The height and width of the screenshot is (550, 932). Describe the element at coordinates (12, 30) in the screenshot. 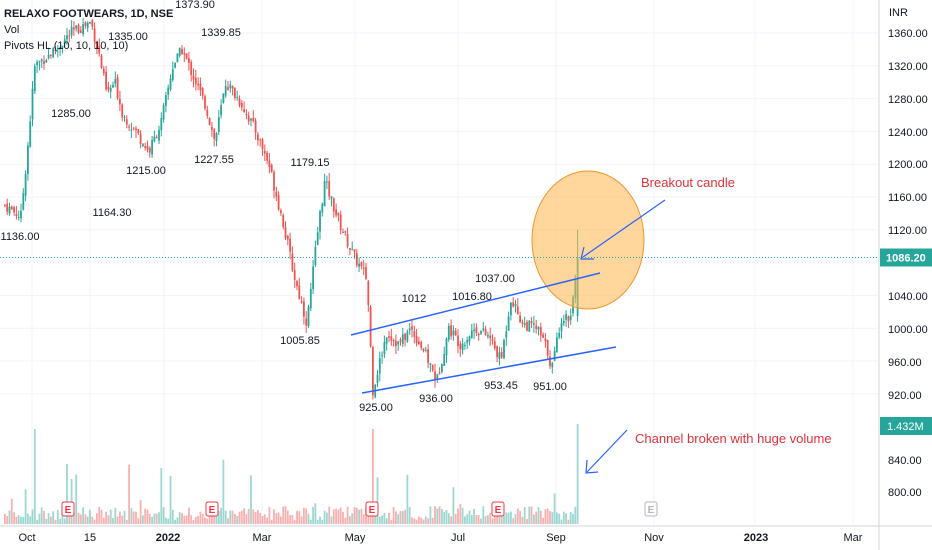

I see `indicator-vol: Vol` at that location.